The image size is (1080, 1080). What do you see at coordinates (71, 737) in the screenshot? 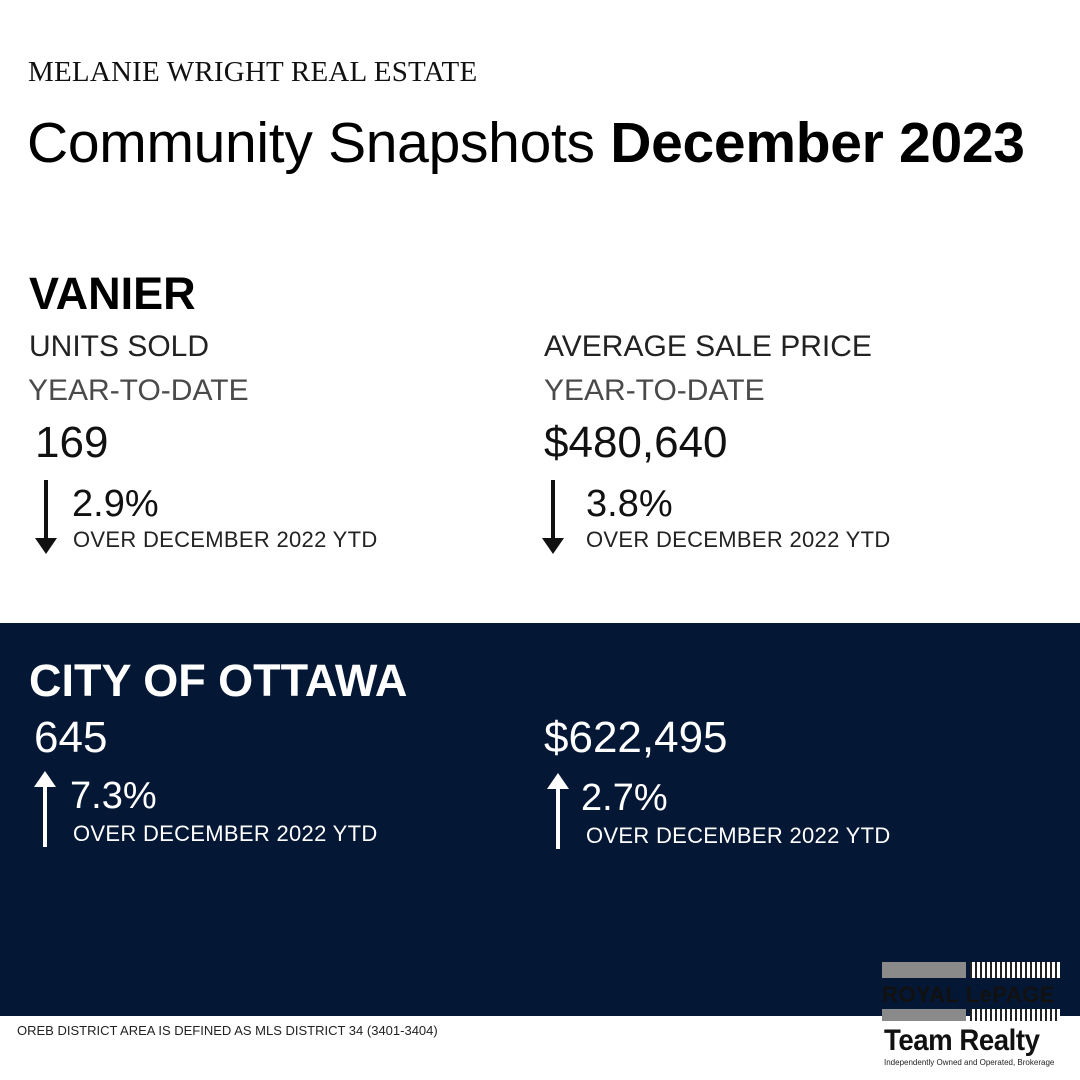
I see `ottawa-units-value: 645` at bounding box center [71, 737].